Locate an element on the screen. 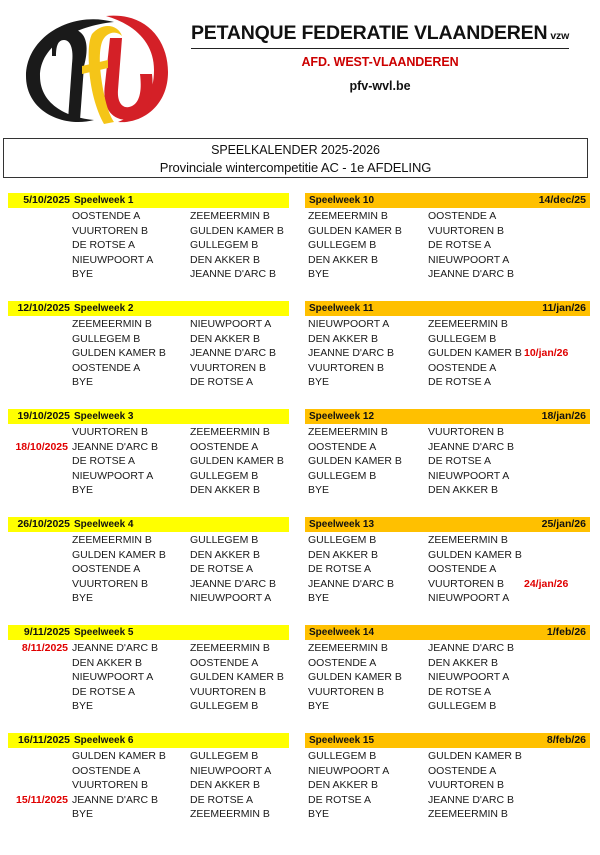 The image size is (600, 855). match-row: ZEEMEERMIN B VUURTOREN B is located at coordinates (450, 432).